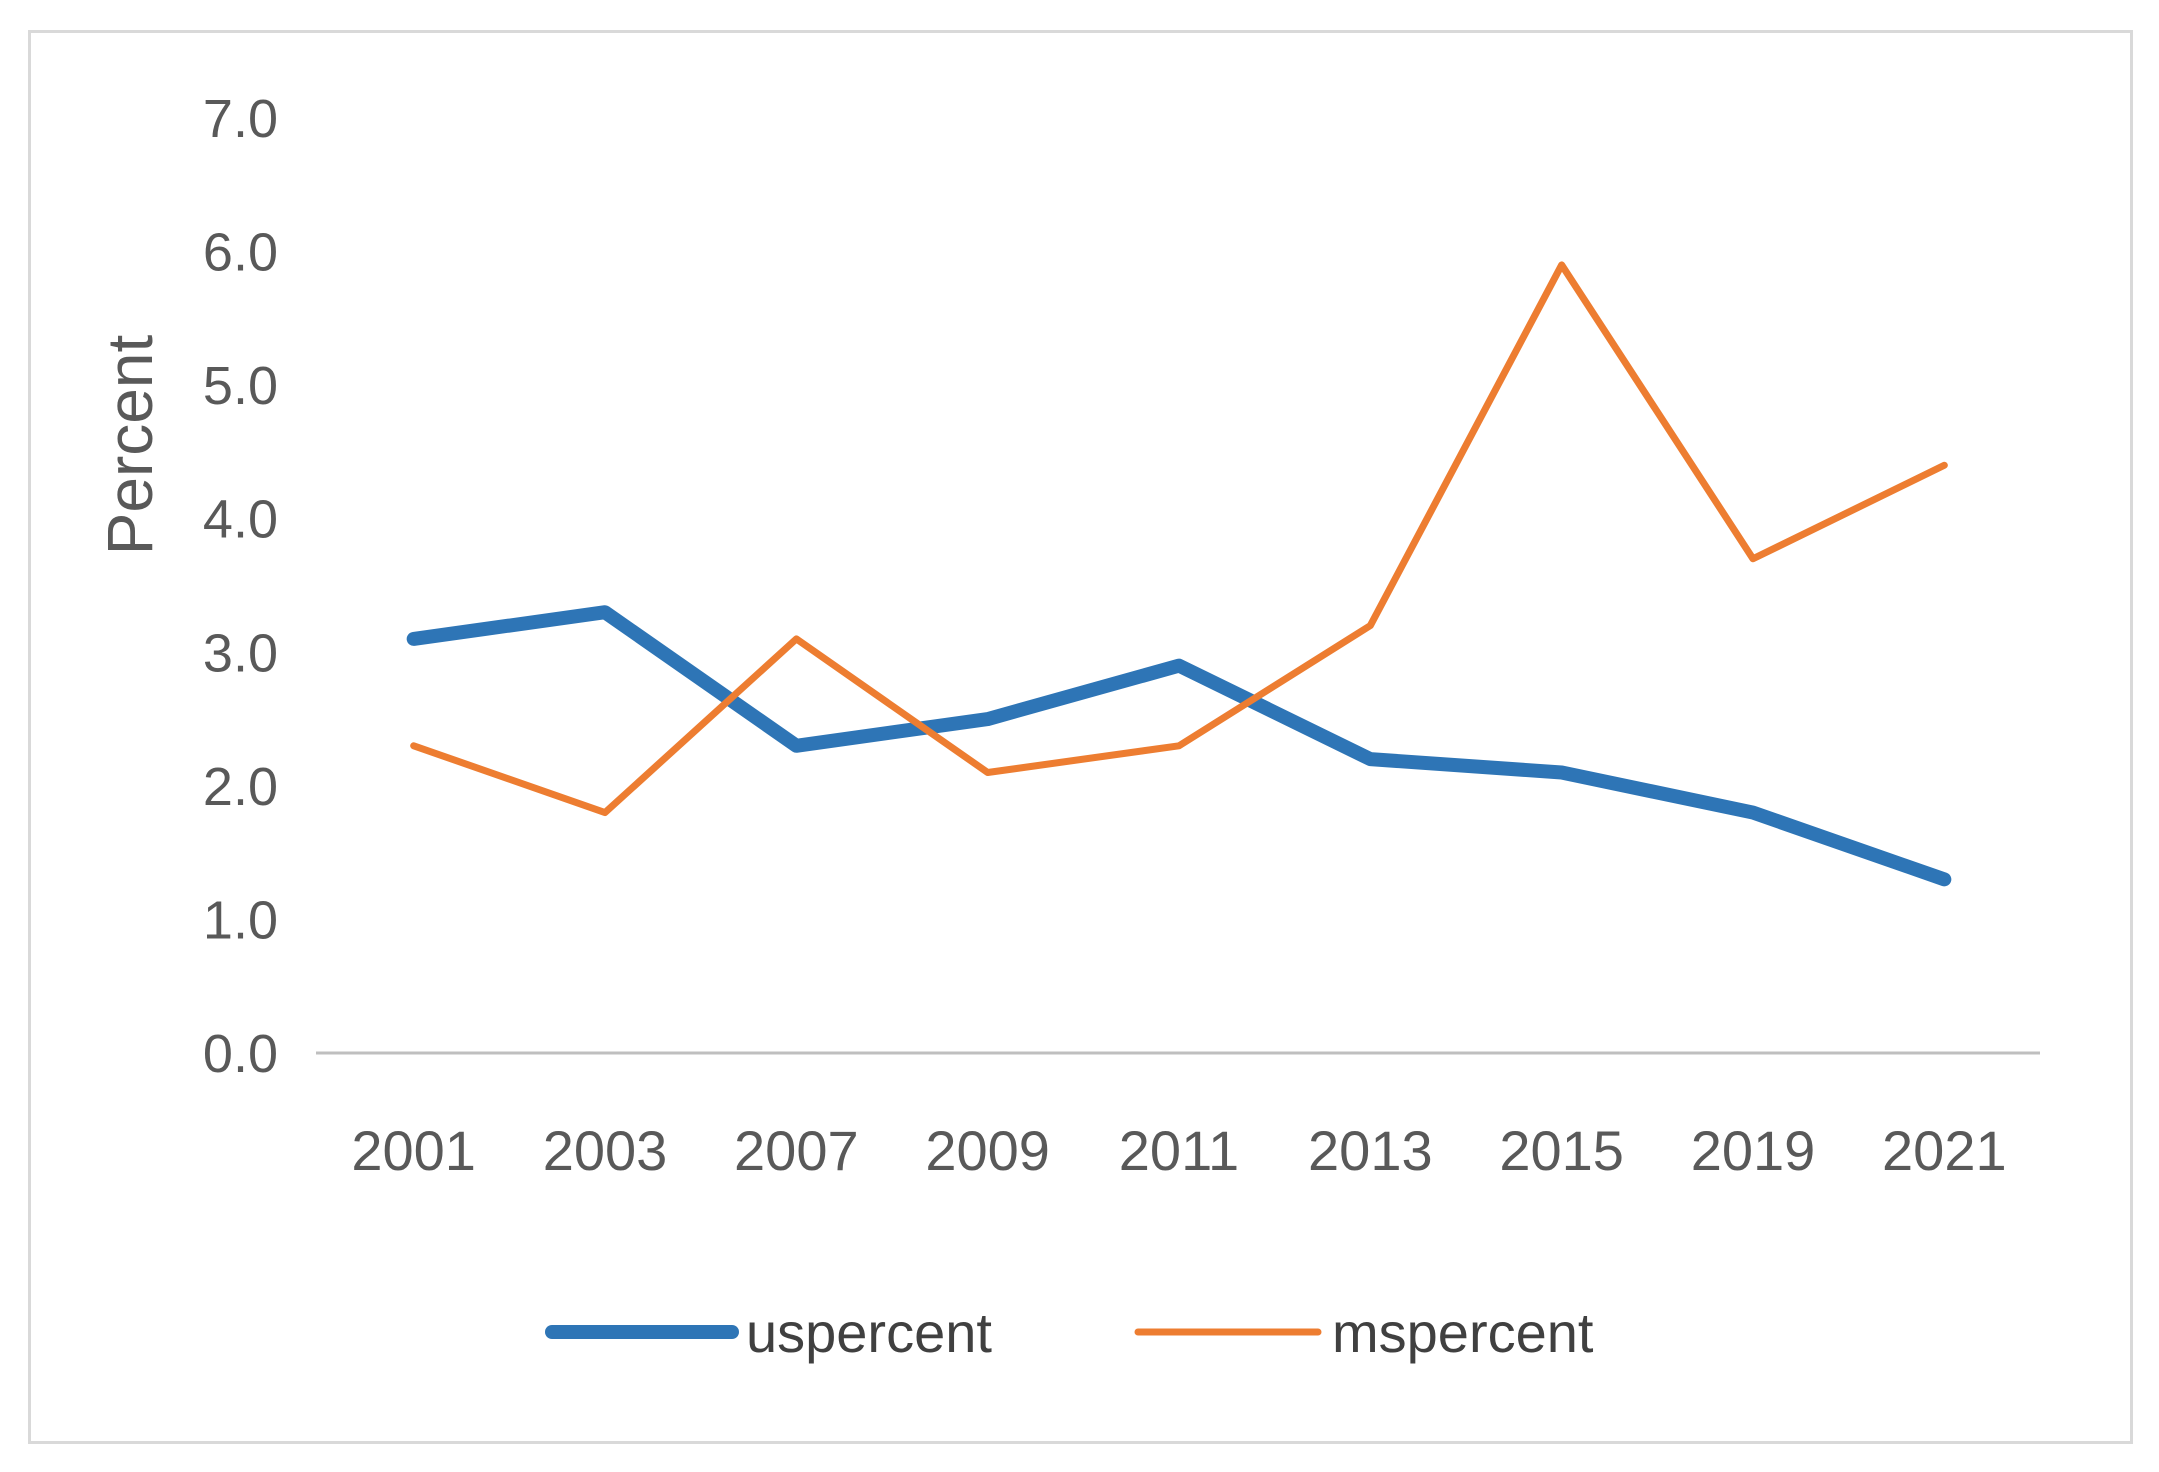  I want to click on y-axis-tick-label: 5.0, so click(240, 386).